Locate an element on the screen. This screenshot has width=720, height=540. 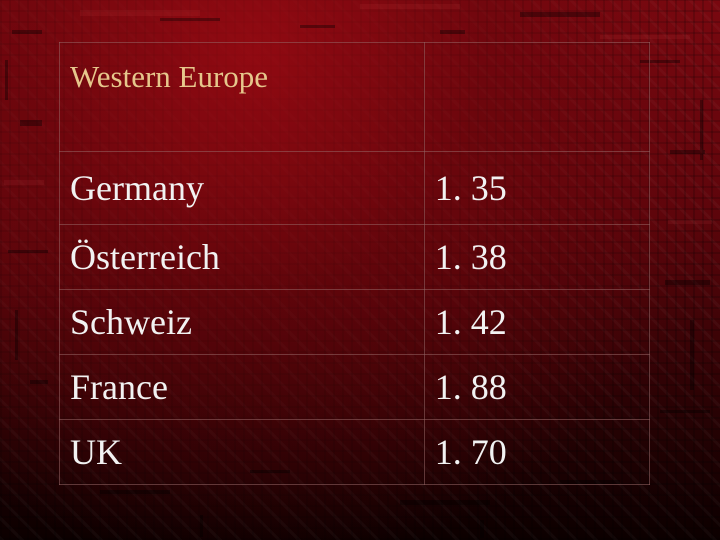
country-cell: Österreich is located at coordinates (242, 257).